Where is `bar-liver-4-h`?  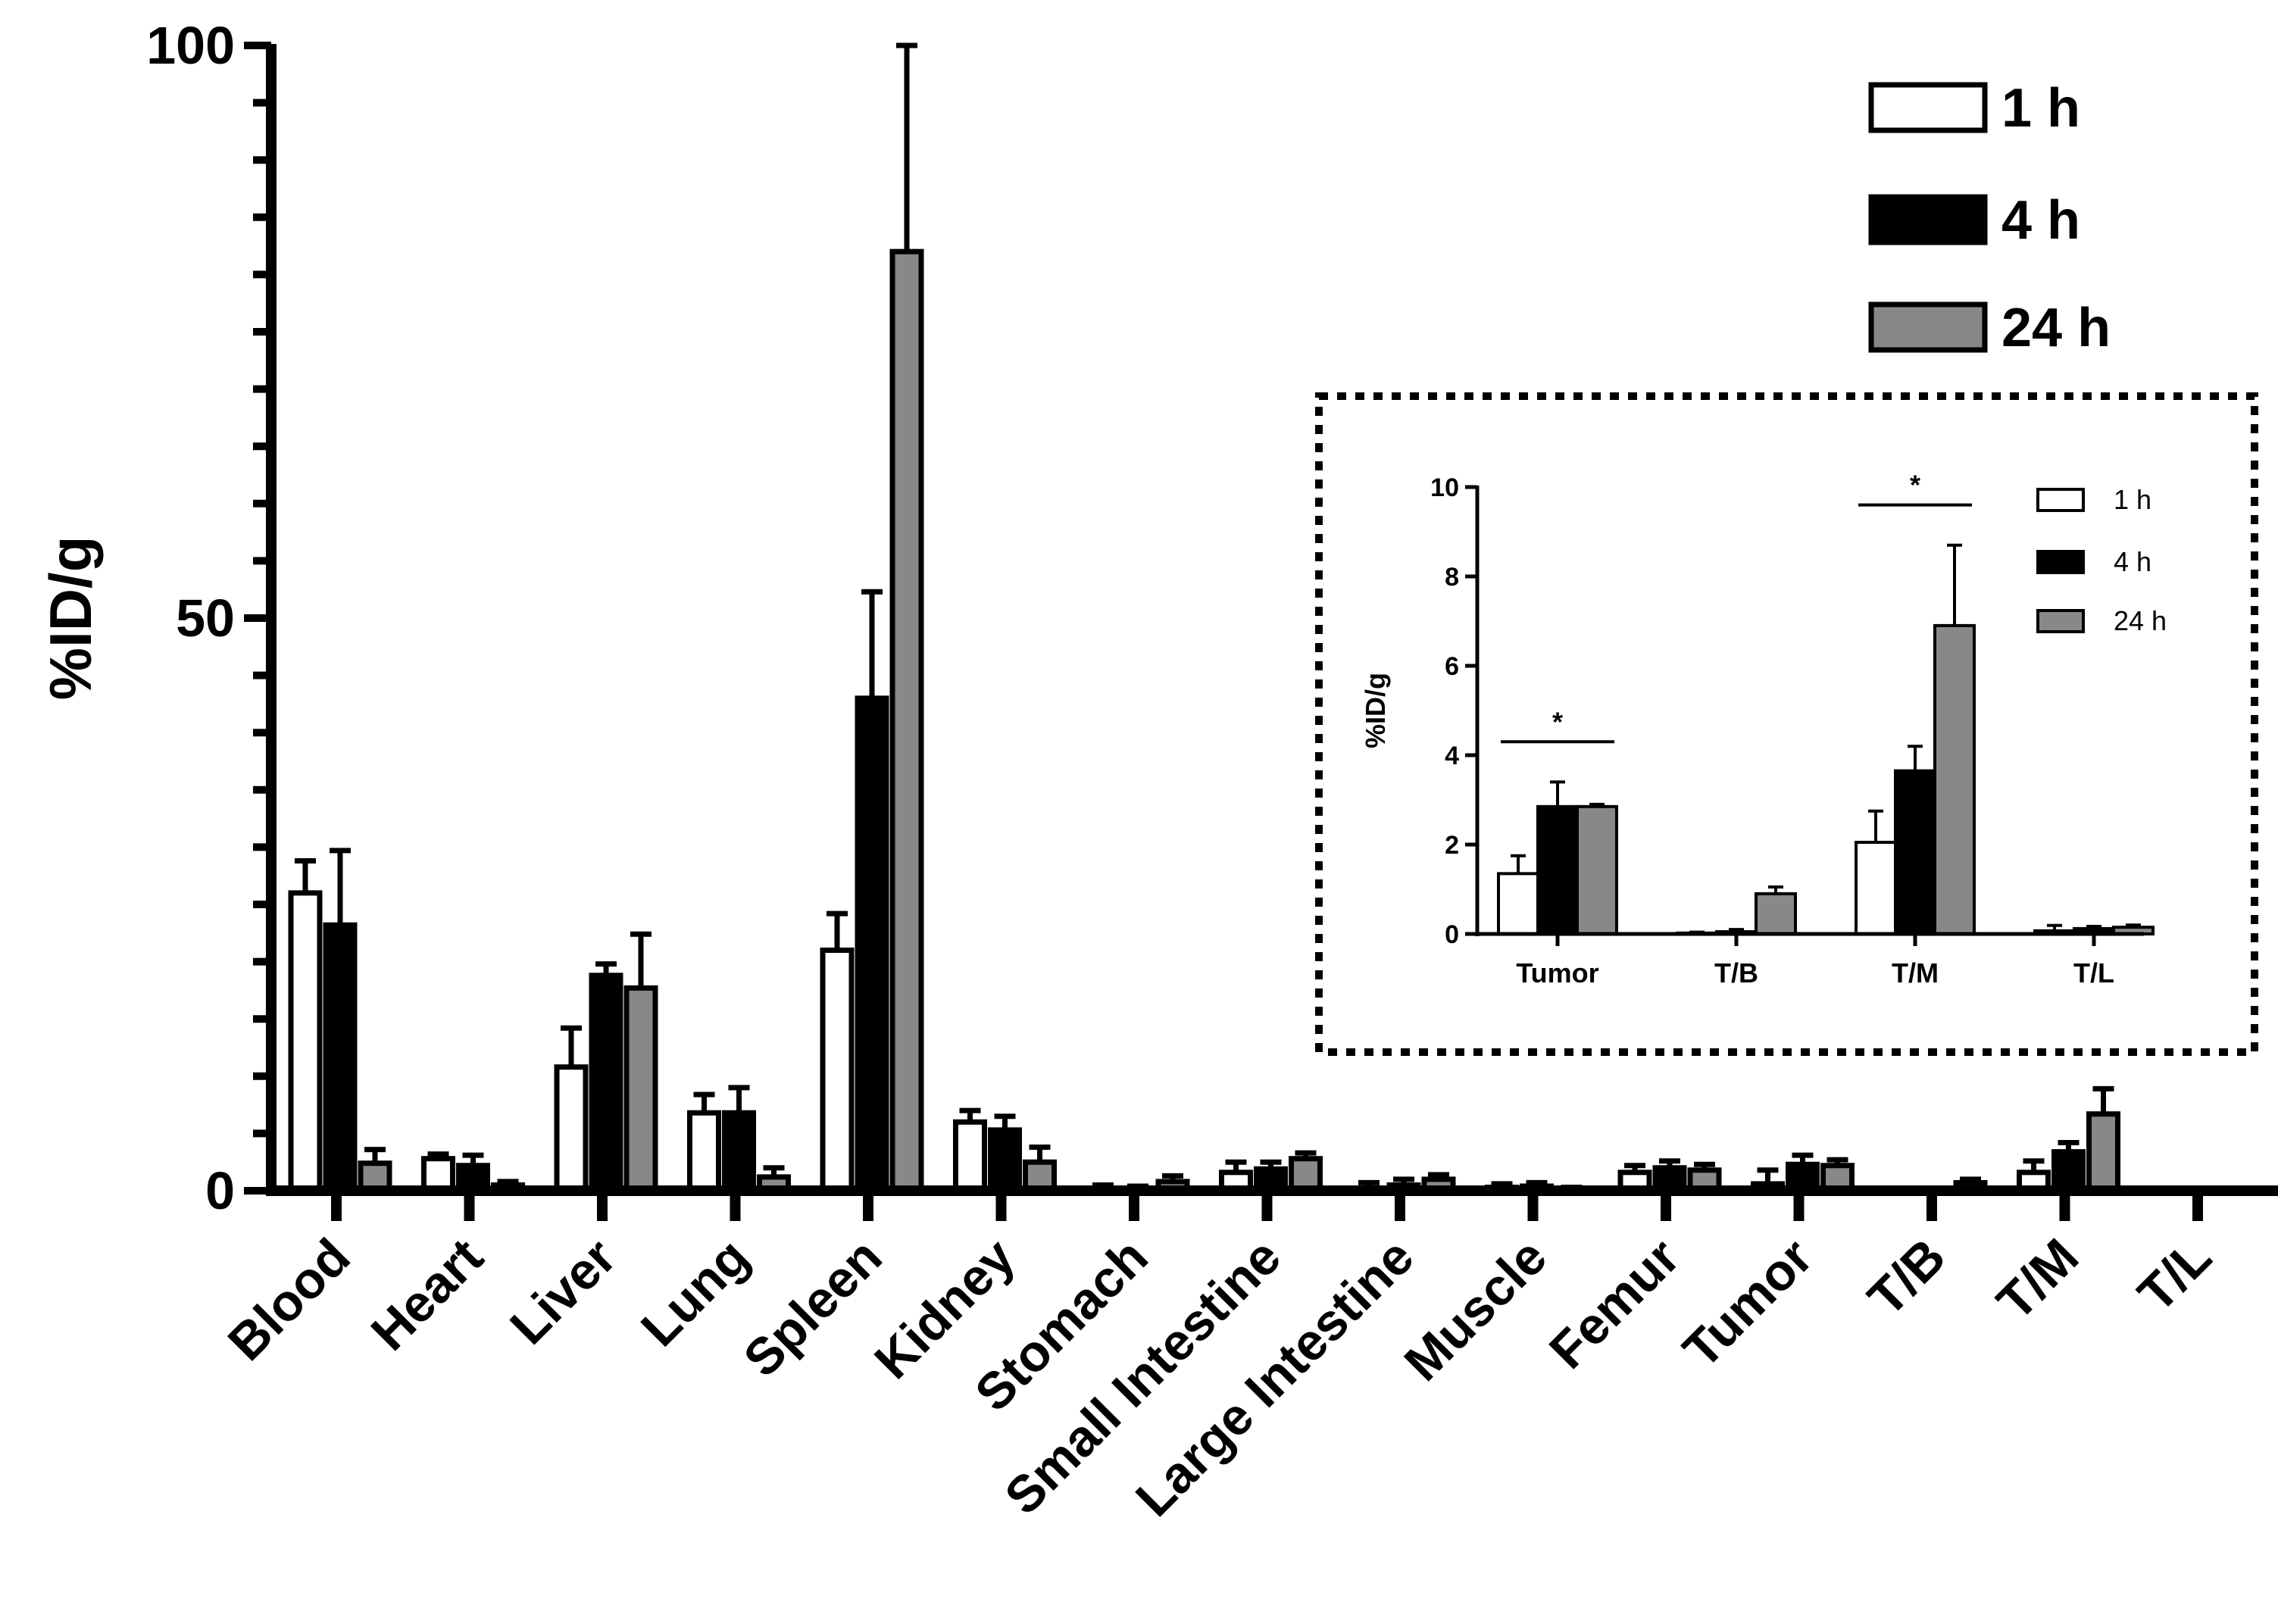 bar-liver-4-h is located at coordinates (606, 1083).